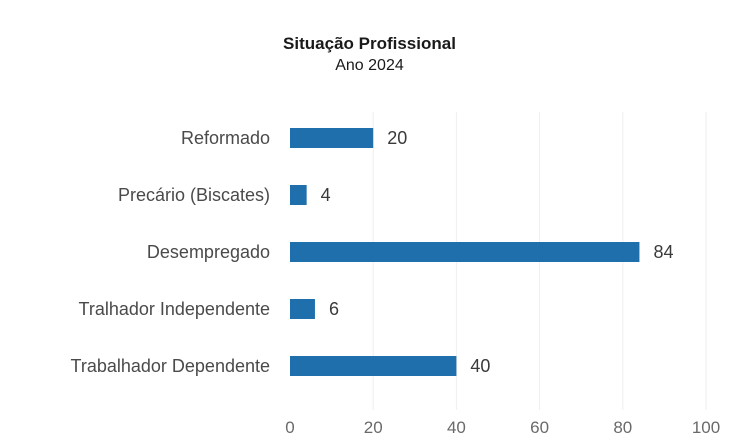 The height and width of the screenshot is (448, 739). What do you see at coordinates (622, 427) in the screenshot?
I see `x-tick-label: 80` at bounding box center [622, 427].